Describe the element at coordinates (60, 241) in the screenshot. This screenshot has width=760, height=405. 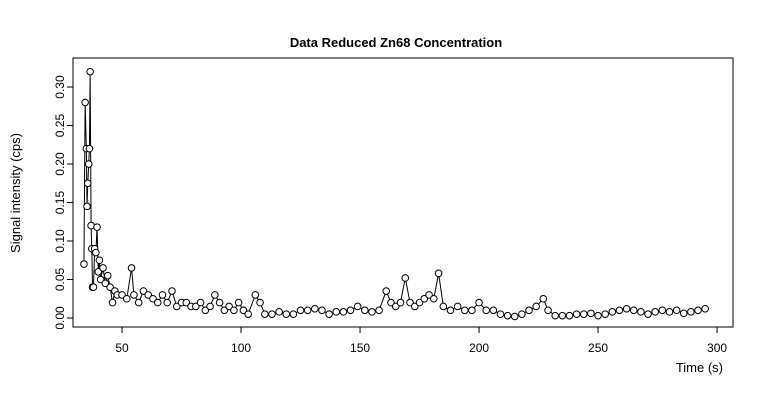
I see `y-tick-label: 0.10` at that location.